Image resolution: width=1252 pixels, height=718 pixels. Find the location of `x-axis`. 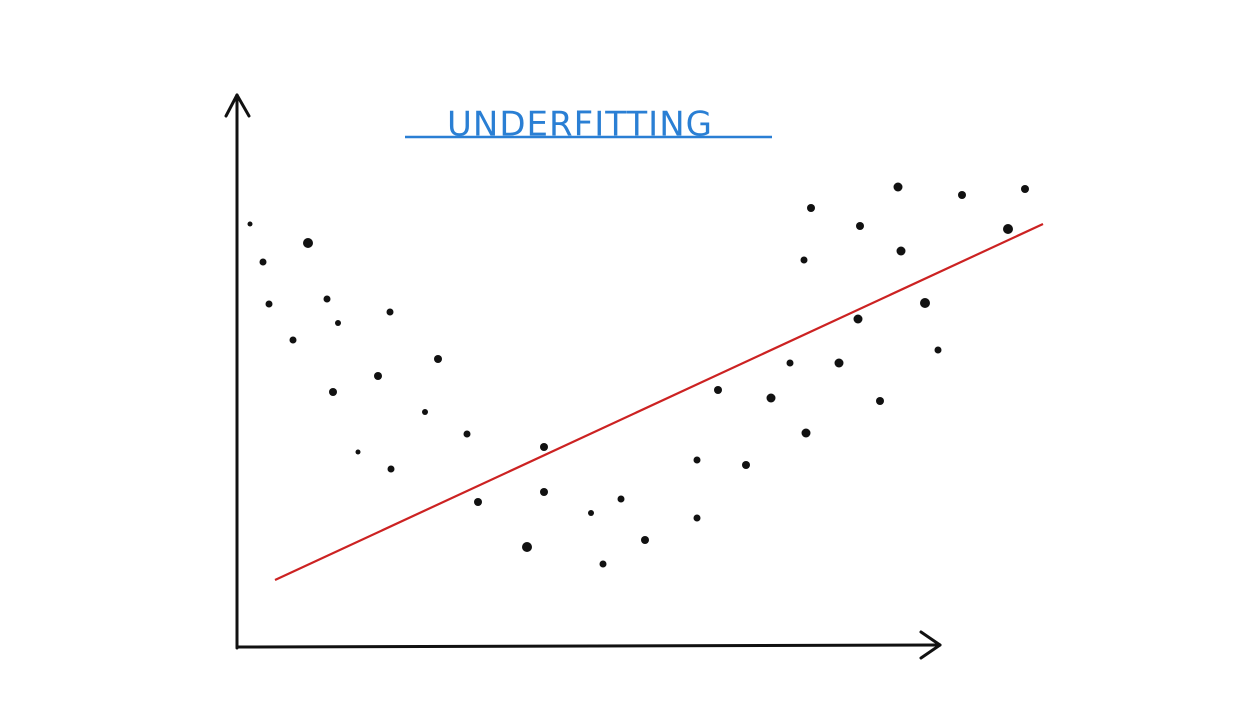

x-axis is located at coordinates (588, 646).